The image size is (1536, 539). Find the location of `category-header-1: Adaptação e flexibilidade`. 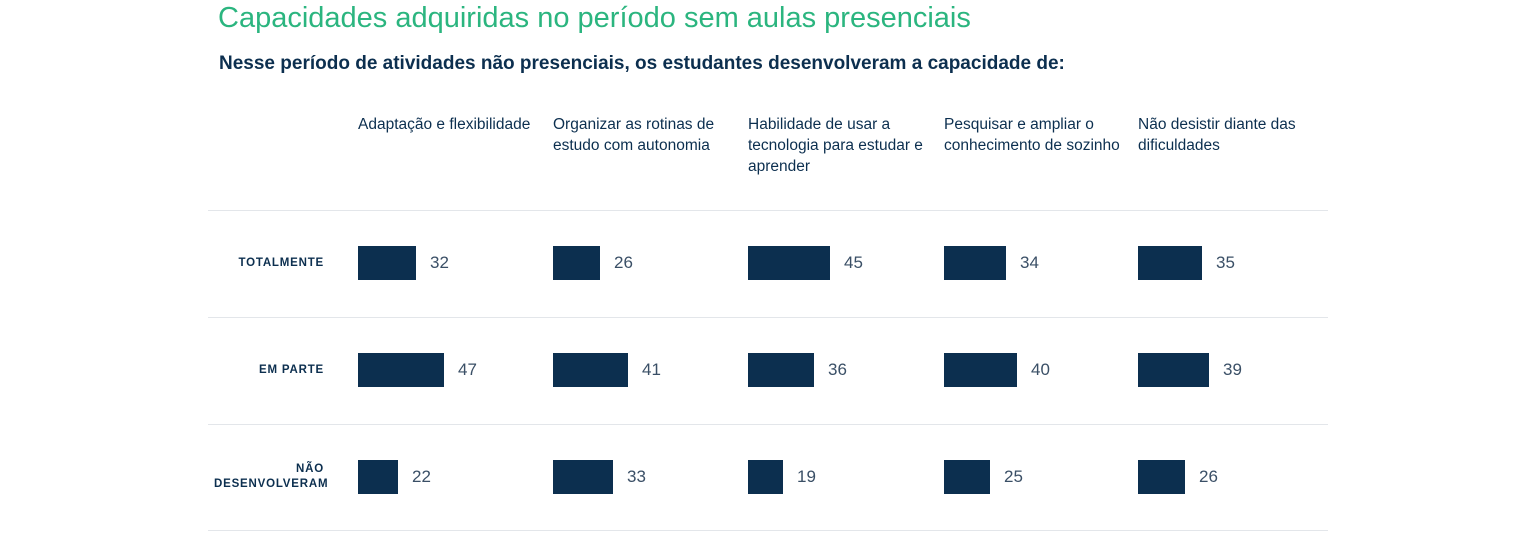

category-header-1: Adaptação e flexibilidade is located at coordinates (444, 124).